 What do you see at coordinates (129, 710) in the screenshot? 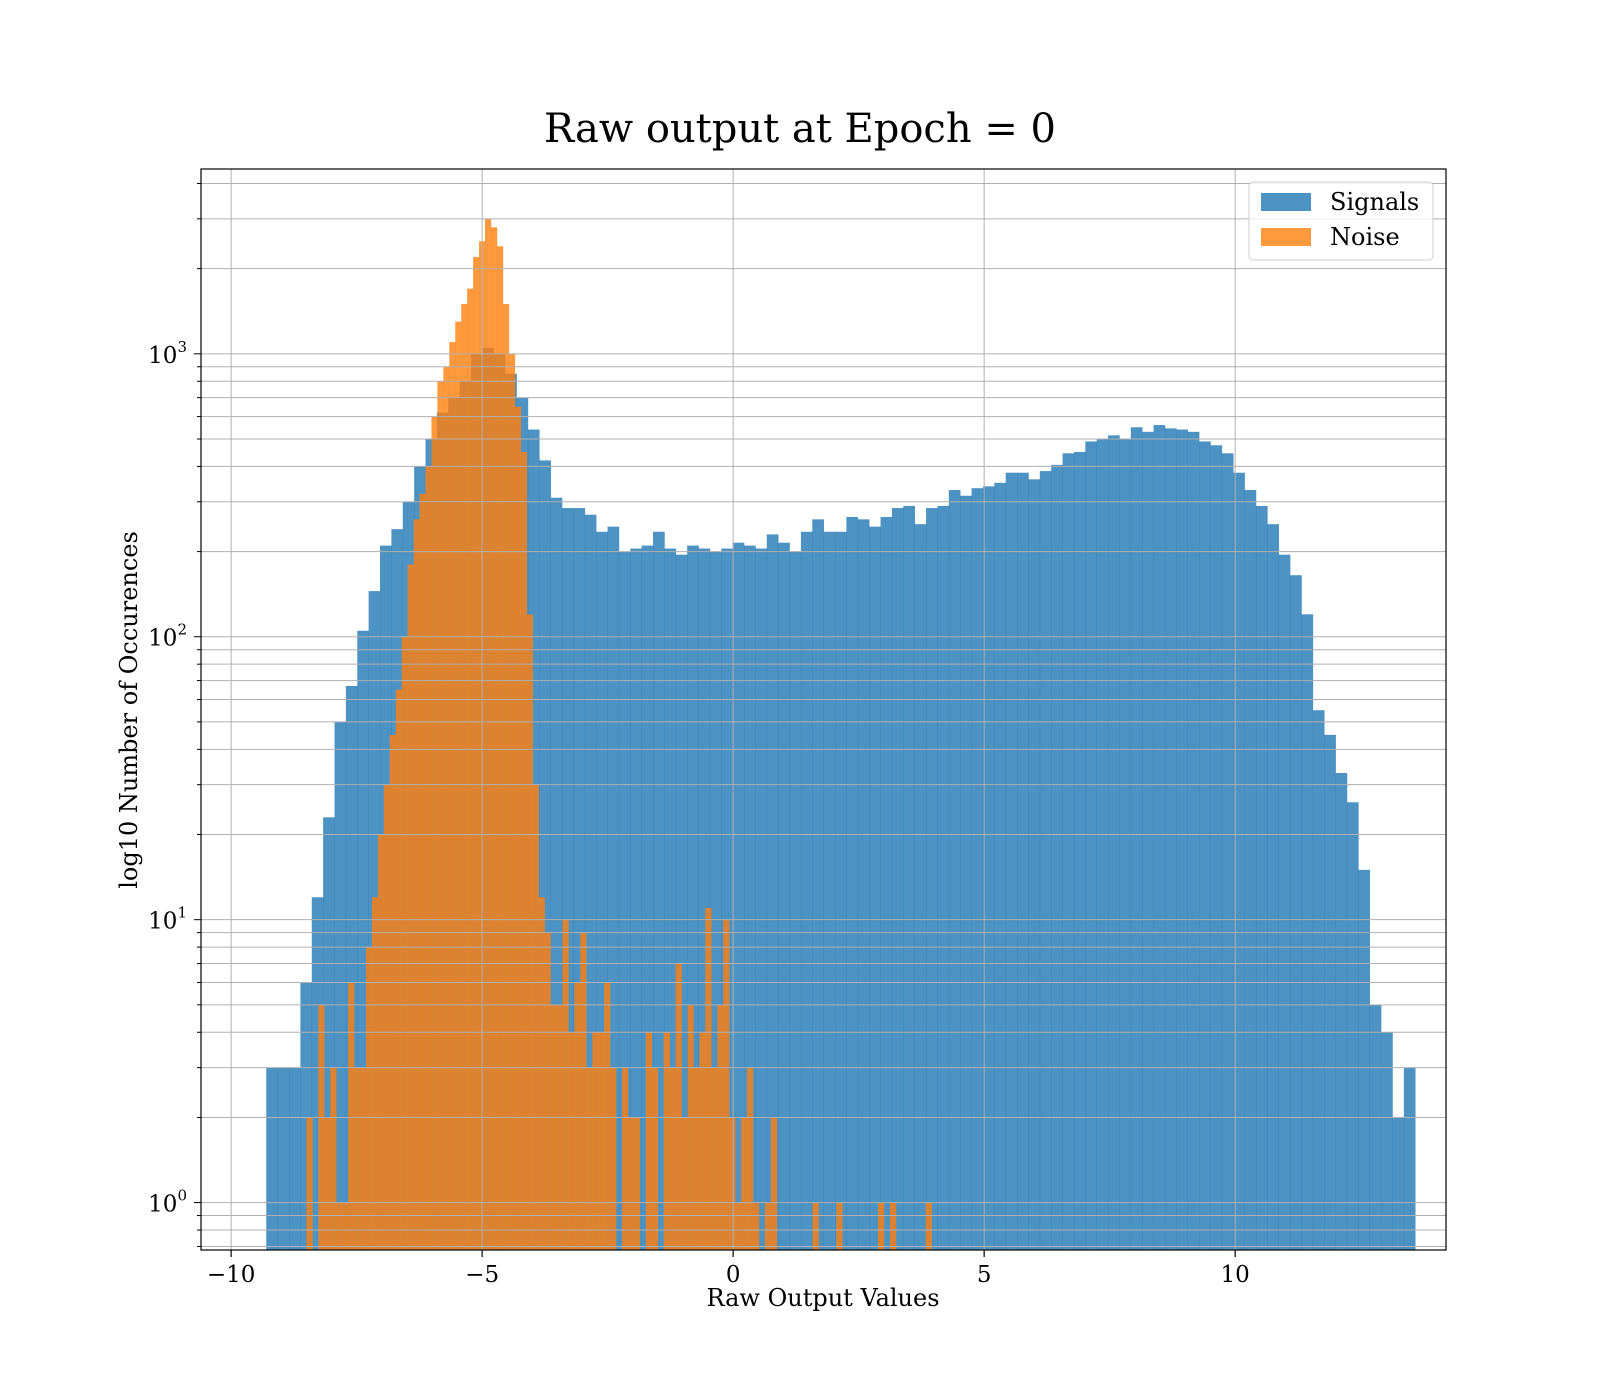
I see `y-axis-label: log10 Number of Occurences` at bounding box center [129, 710].